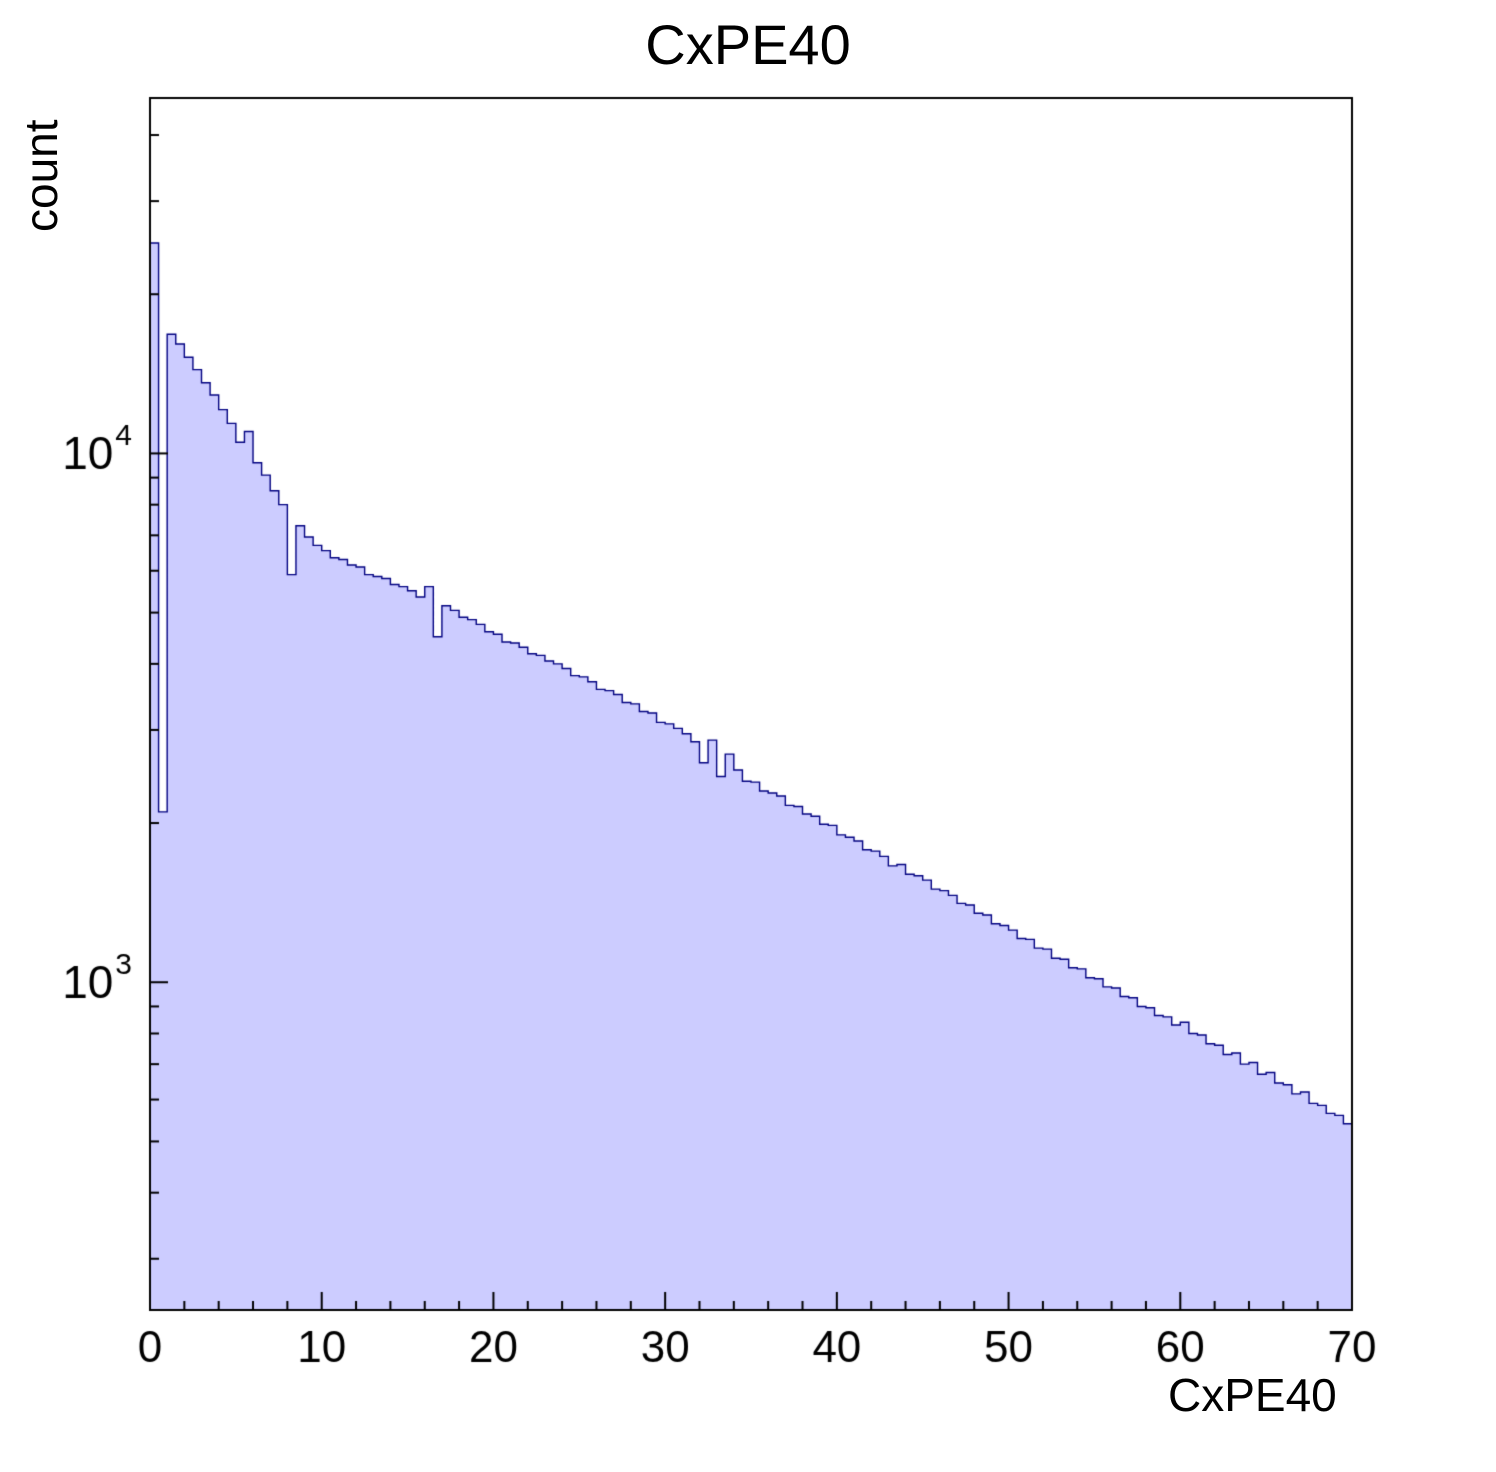  Describe the element at coordinates (41, 175) in the screenshot. I see `y-axis-label: count` at that location.